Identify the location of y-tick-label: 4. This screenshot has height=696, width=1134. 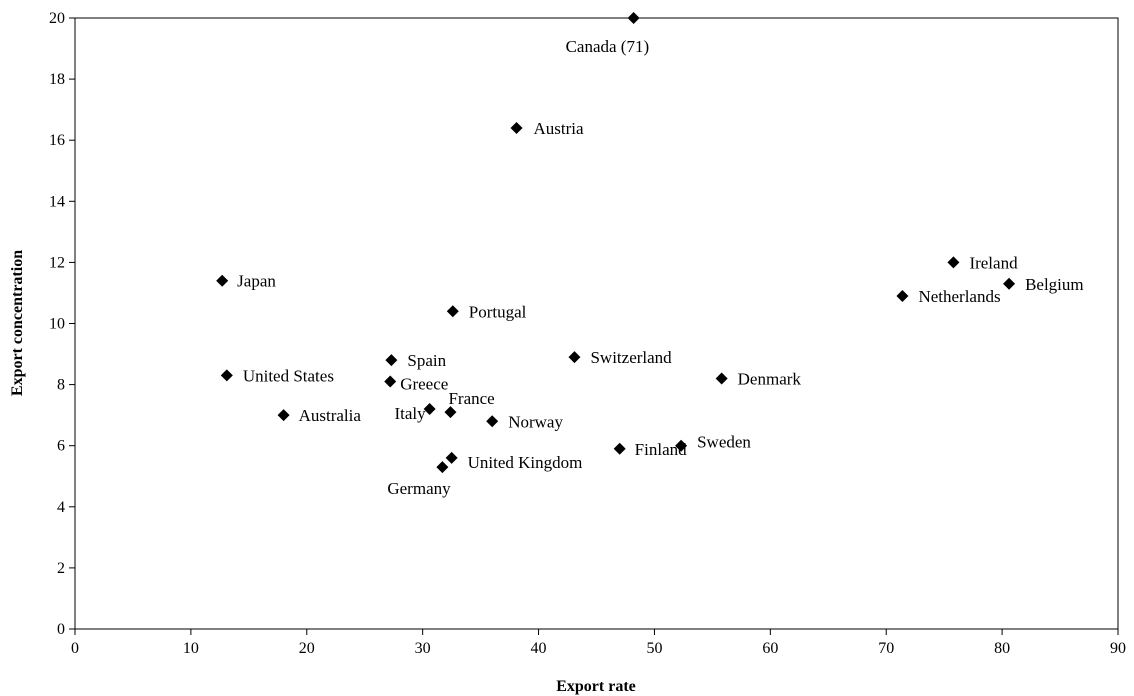
(61, 507).